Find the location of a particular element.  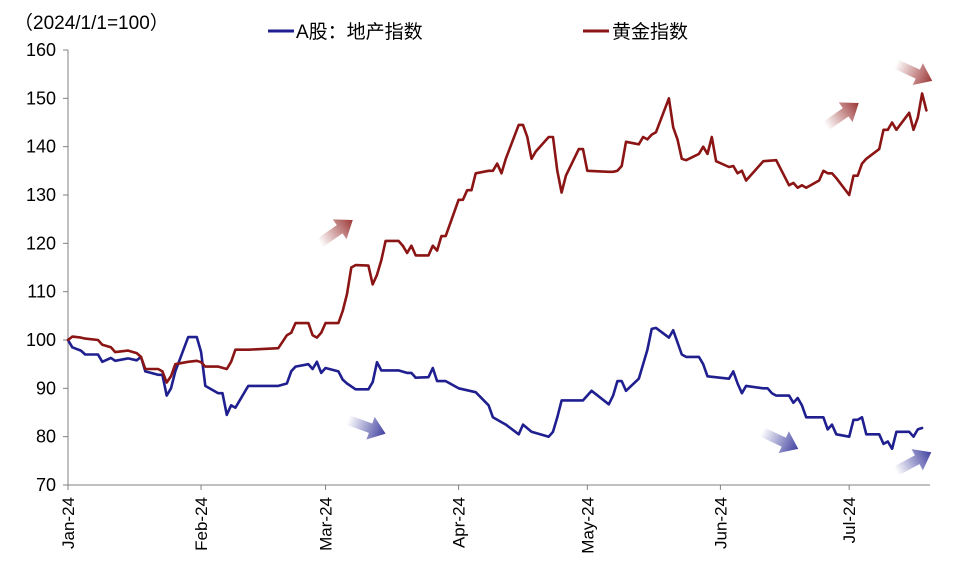

y-axis-ticks: 70 80 90 100 110 120 130 140 150 160 is located at coordinates (47, 267).